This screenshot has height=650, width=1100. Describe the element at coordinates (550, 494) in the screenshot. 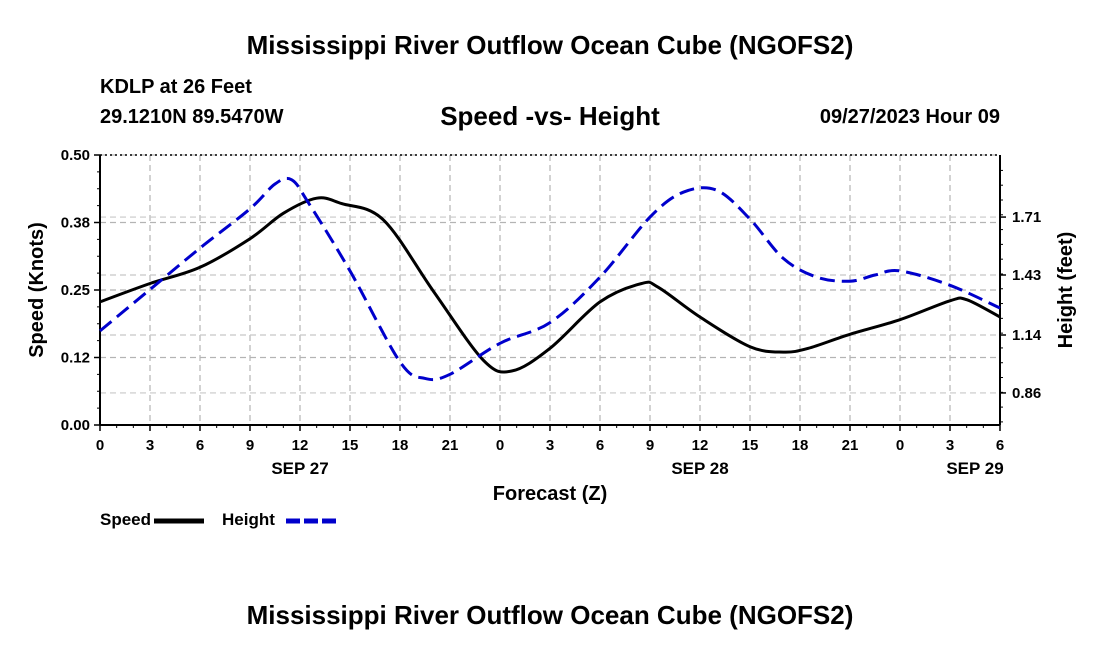

I see `x-axis-title: Forecast (Z)` at that location.